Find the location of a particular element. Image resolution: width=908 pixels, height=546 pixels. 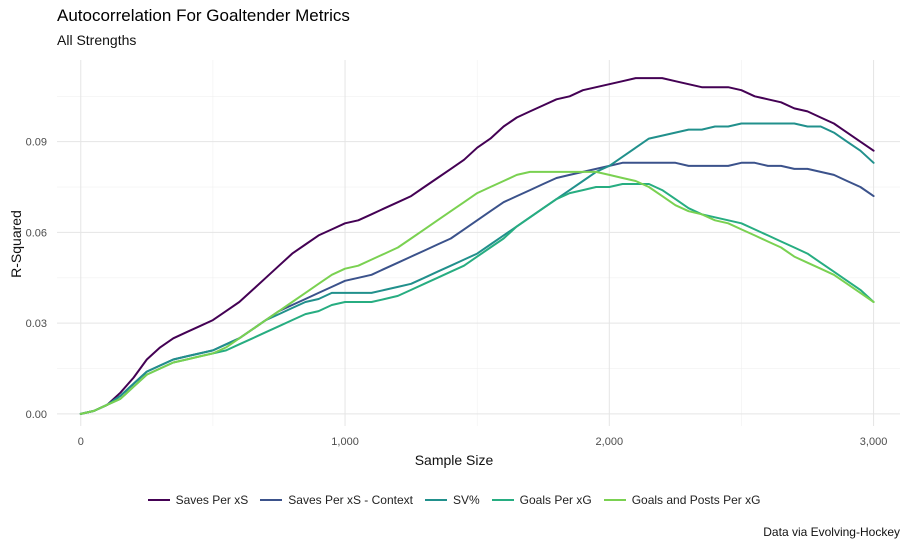

legend-label: SV% is located at coordinates (466, 500).